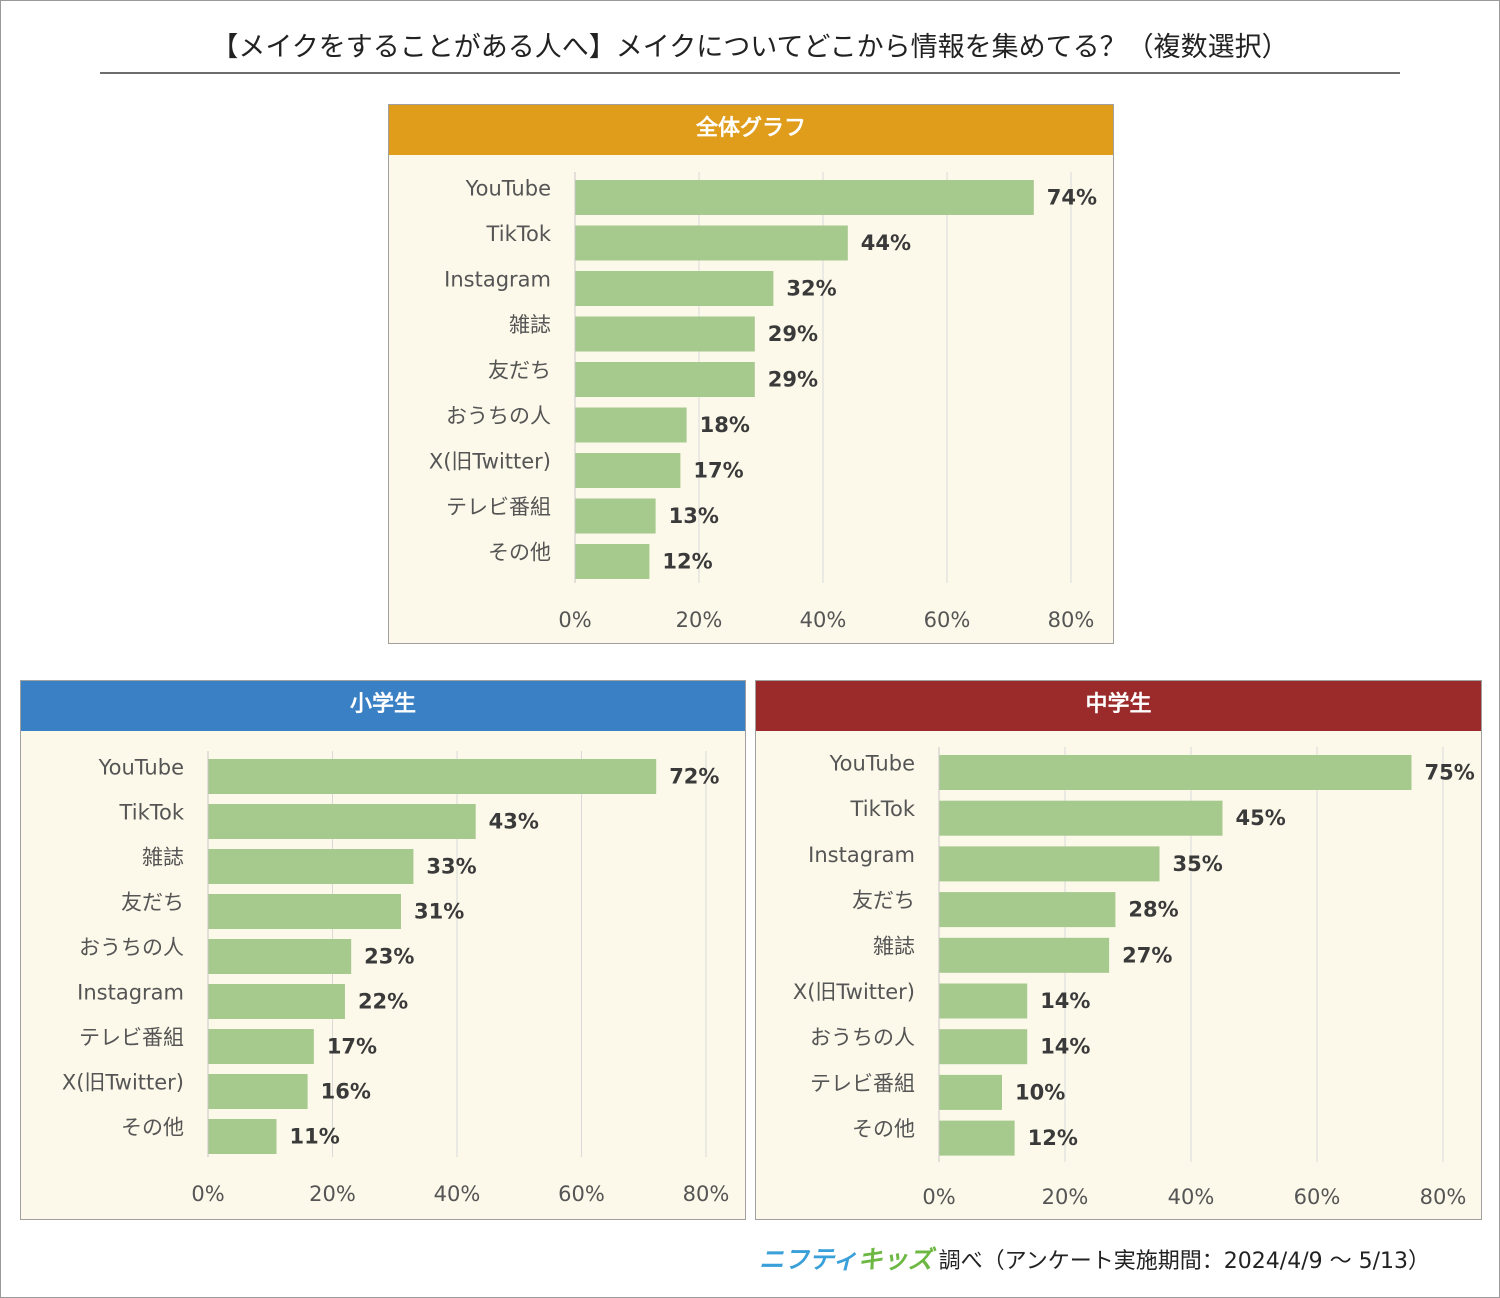 The width and height of the screenshot is (1500, 1298). I want to click on value-label: 11%, so click(314, 1137).